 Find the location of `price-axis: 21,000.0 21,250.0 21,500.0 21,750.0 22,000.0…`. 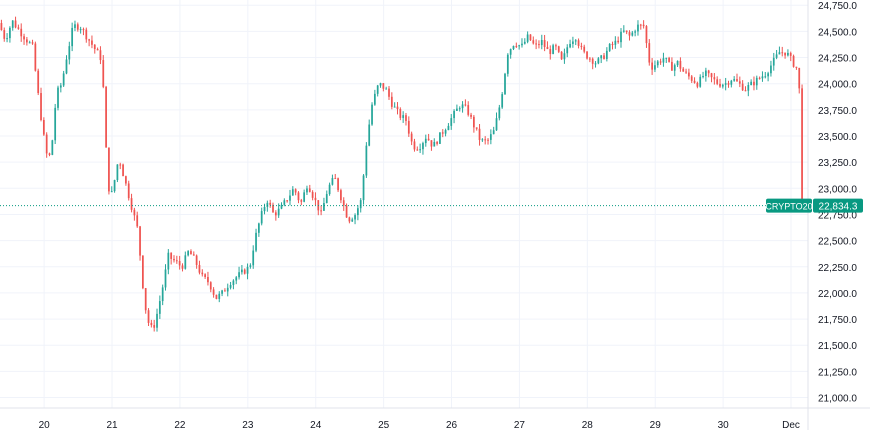

price-axis: 21,000.0 21,250.0 21,500.0 21,750.0 22,000.0… is located at coordinates (837, 202).